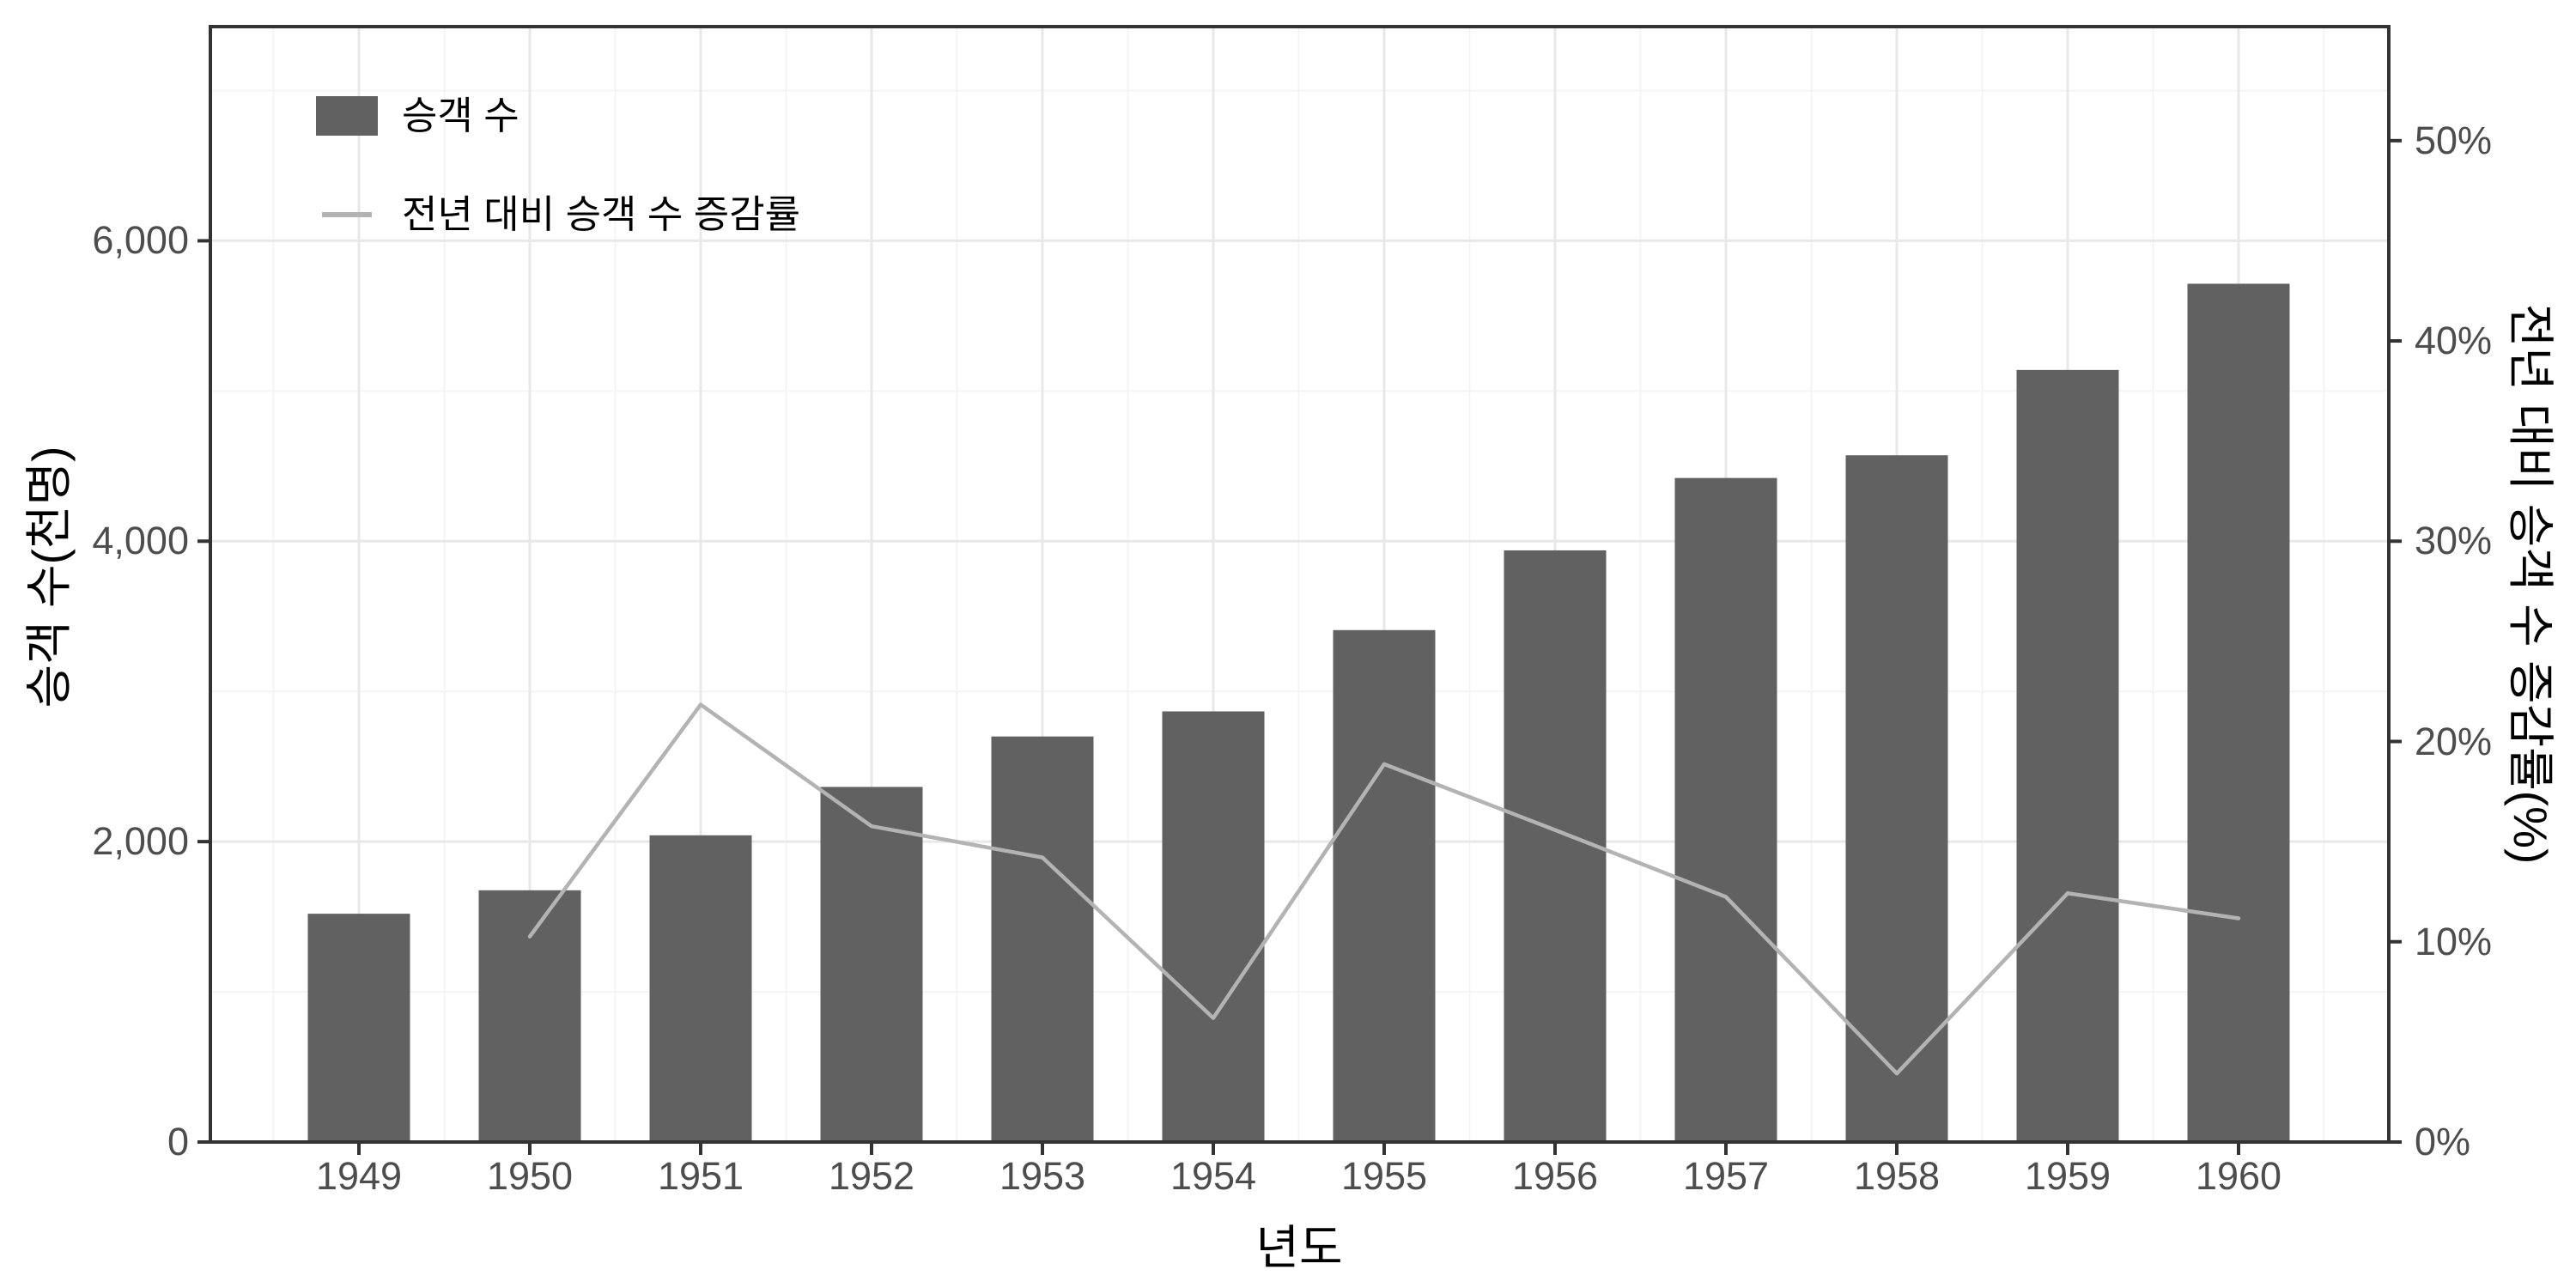 The height and width of the screenshot is (1288, 2576). I want to click on left-y-tick-label: 4,000, so click(140, 541).